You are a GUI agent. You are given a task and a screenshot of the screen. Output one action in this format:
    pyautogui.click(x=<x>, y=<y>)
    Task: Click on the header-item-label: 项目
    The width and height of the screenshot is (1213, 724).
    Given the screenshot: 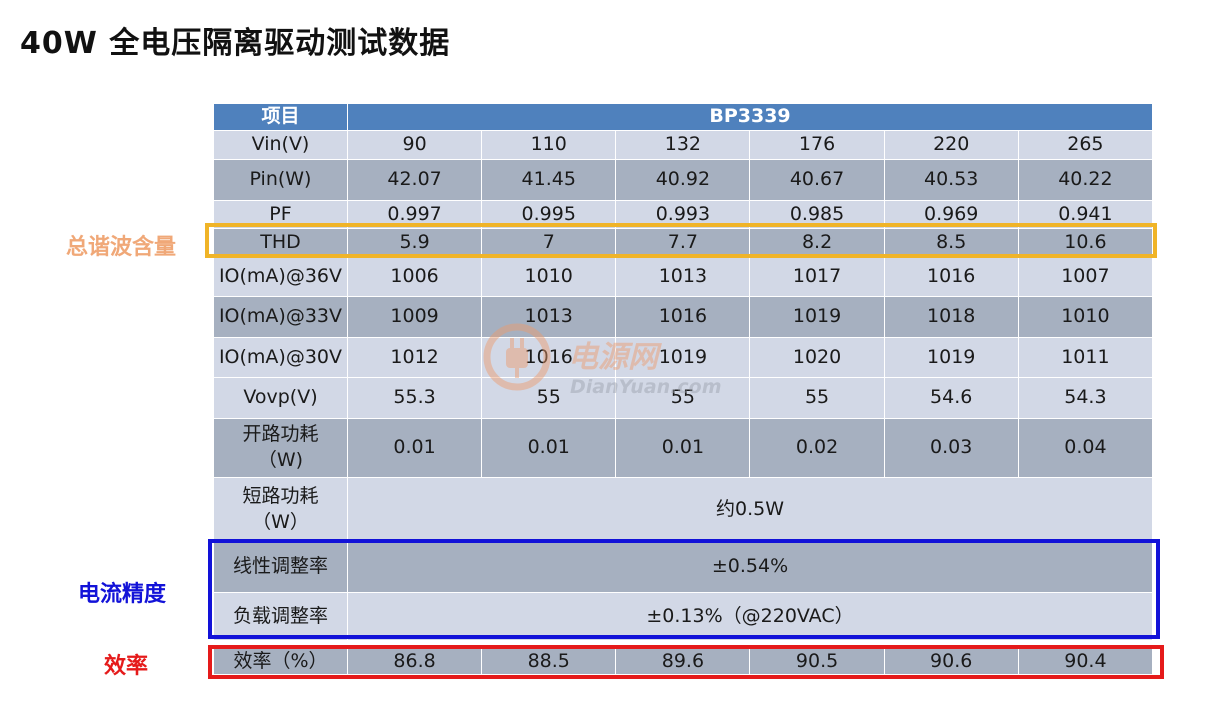 What is the action you would take?
    pyautogui.click(x=280, y=117)
    